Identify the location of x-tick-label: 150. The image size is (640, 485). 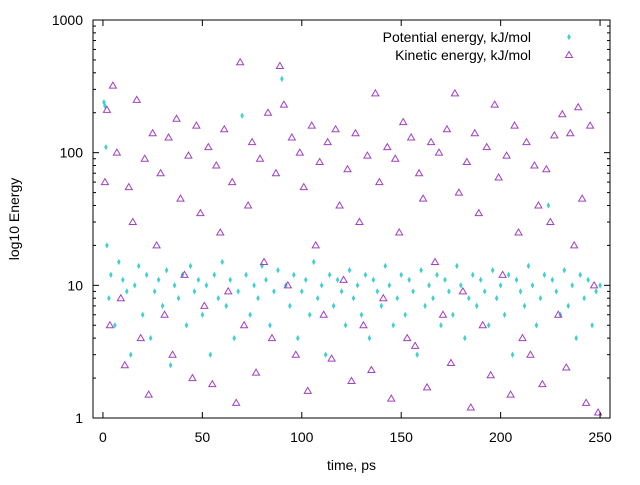
(402, 437).